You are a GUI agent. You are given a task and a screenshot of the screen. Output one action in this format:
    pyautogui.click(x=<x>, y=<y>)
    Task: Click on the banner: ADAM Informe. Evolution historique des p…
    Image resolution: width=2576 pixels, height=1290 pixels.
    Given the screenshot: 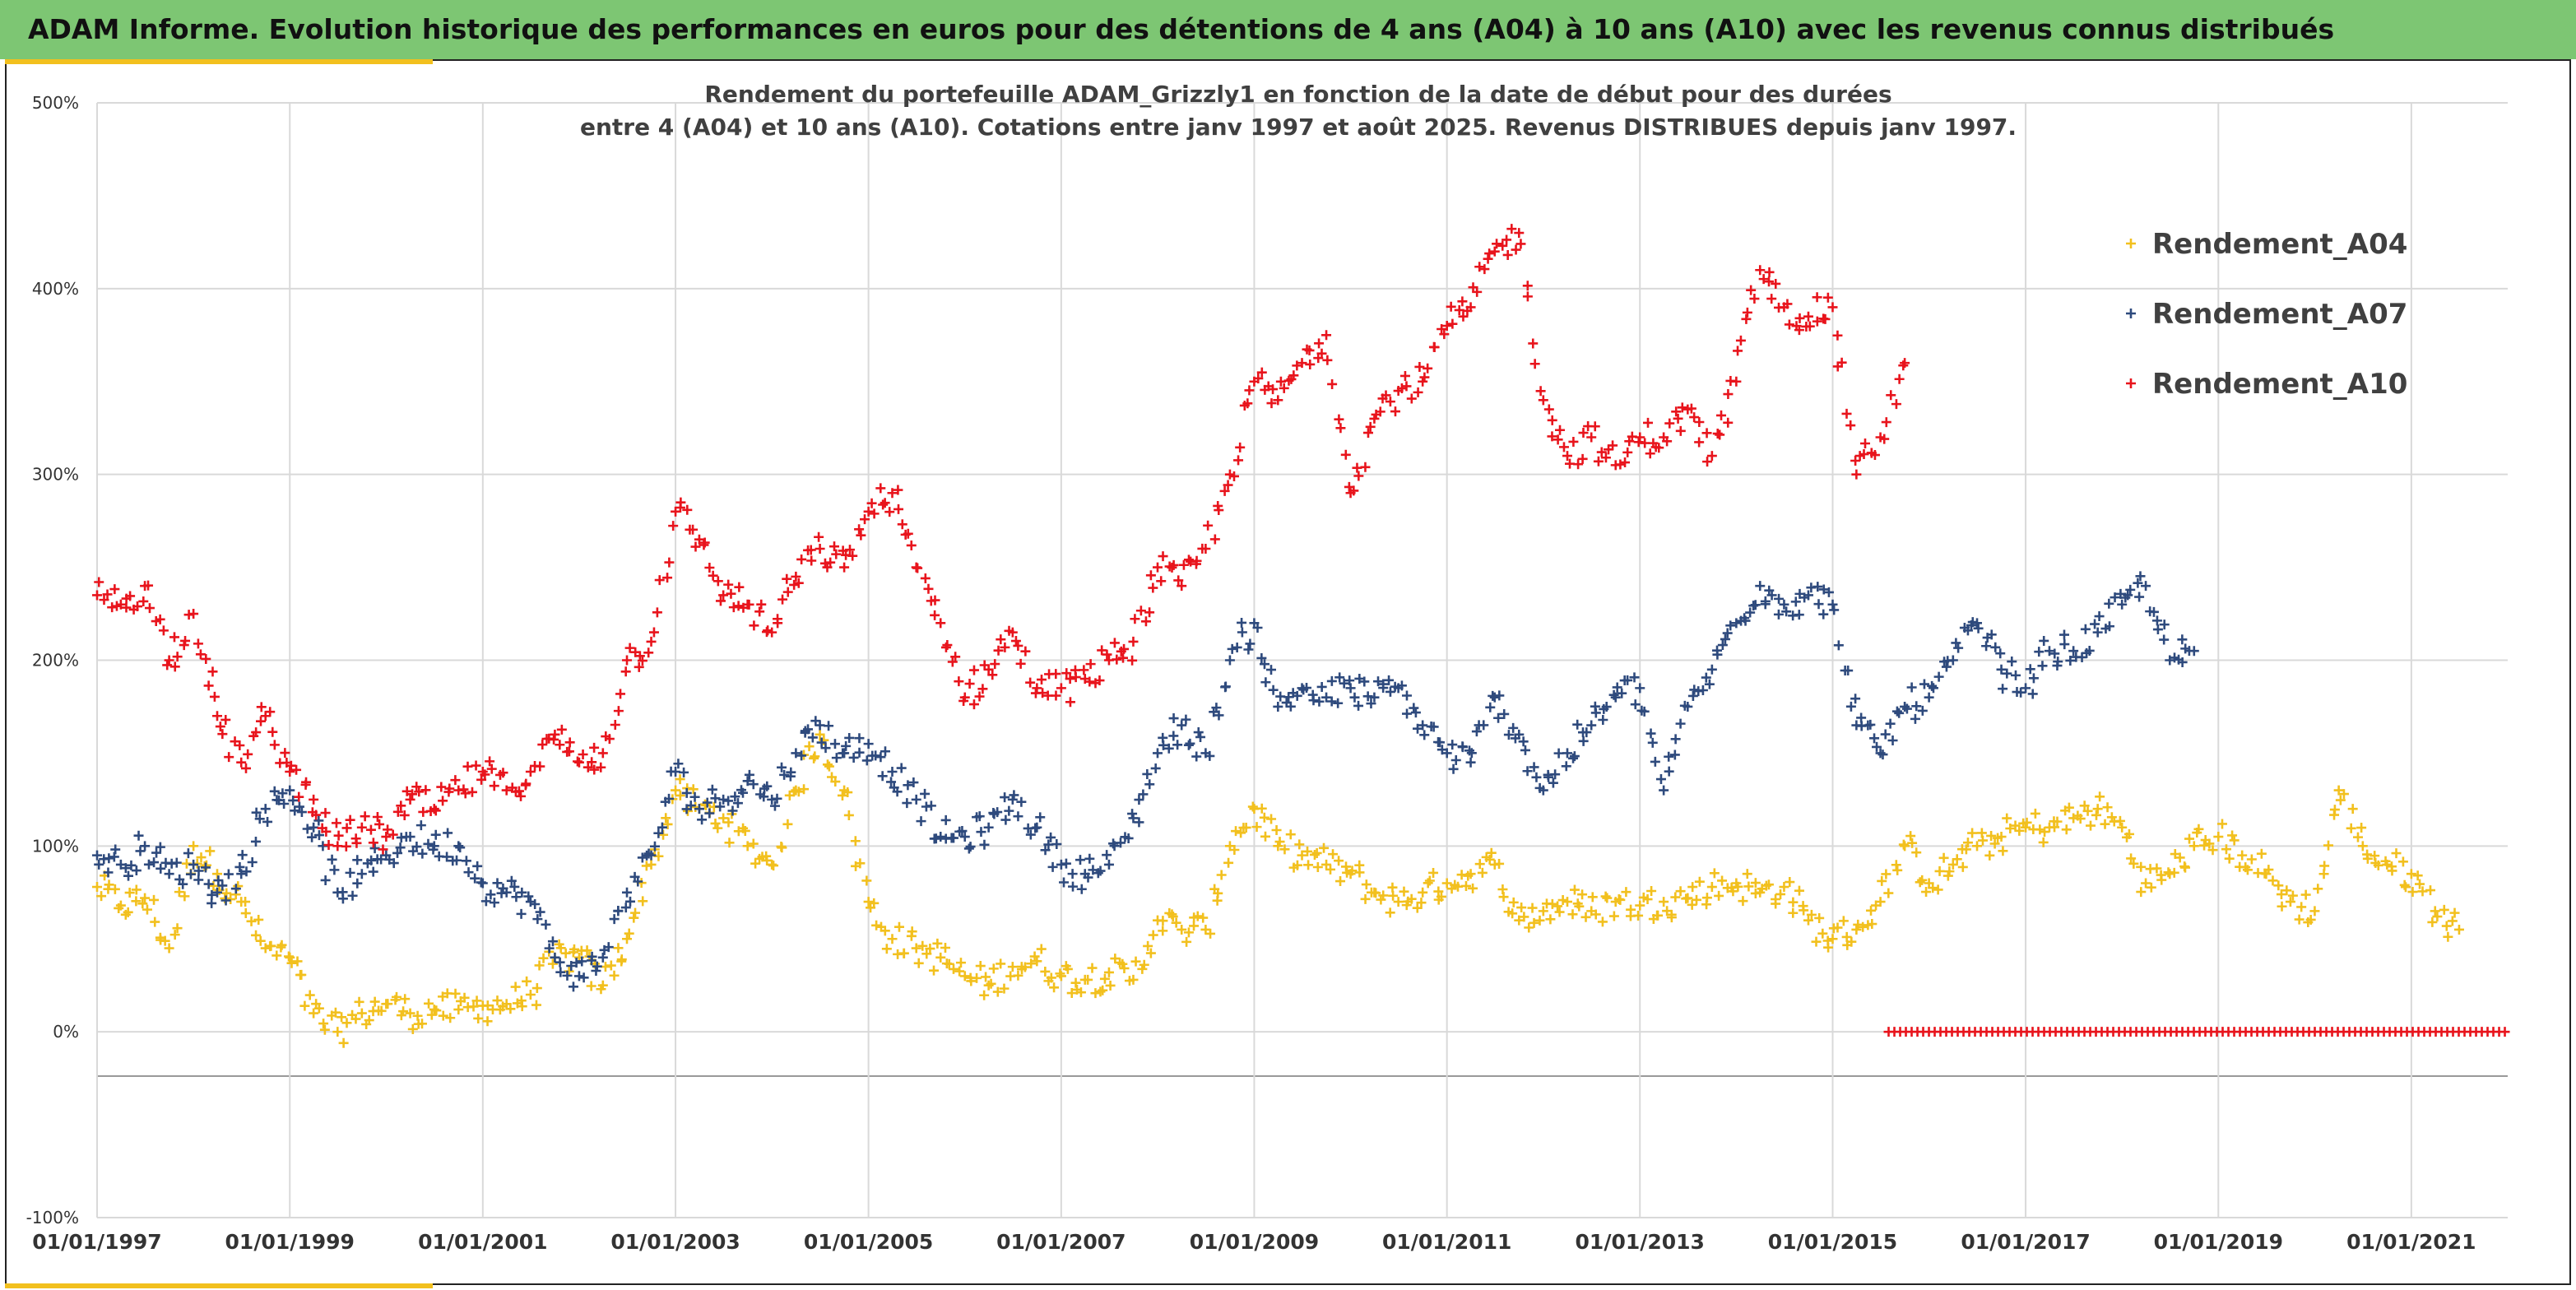 What is the action you would take?
    pyautogui.click(x=1288, y=29)
    